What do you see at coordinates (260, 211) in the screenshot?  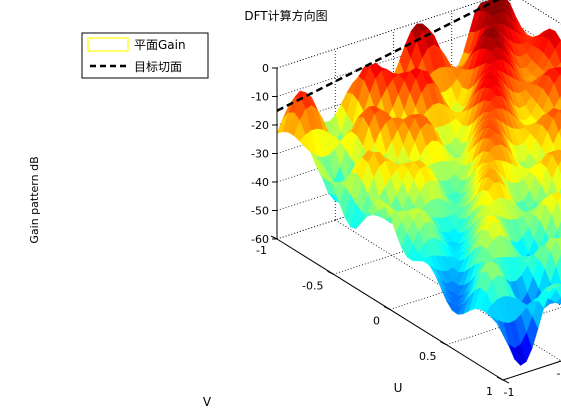 I see `z-tick-label: -50` at bounding box center [260, 211].